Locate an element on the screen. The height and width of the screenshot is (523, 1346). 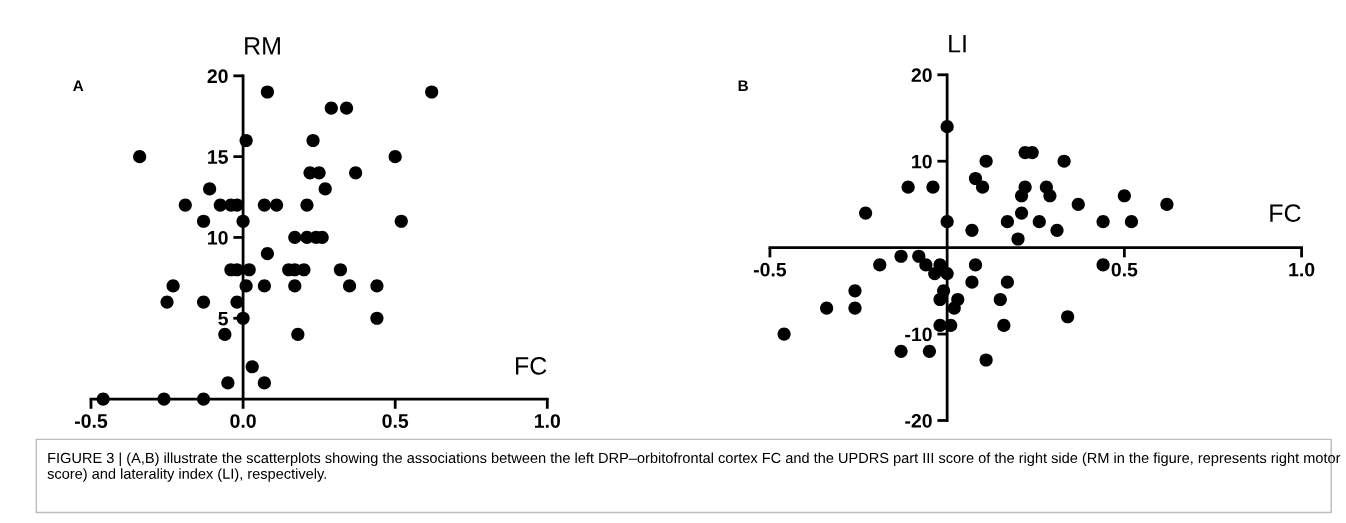
chart-title: A is located at coordinates (78, 85).